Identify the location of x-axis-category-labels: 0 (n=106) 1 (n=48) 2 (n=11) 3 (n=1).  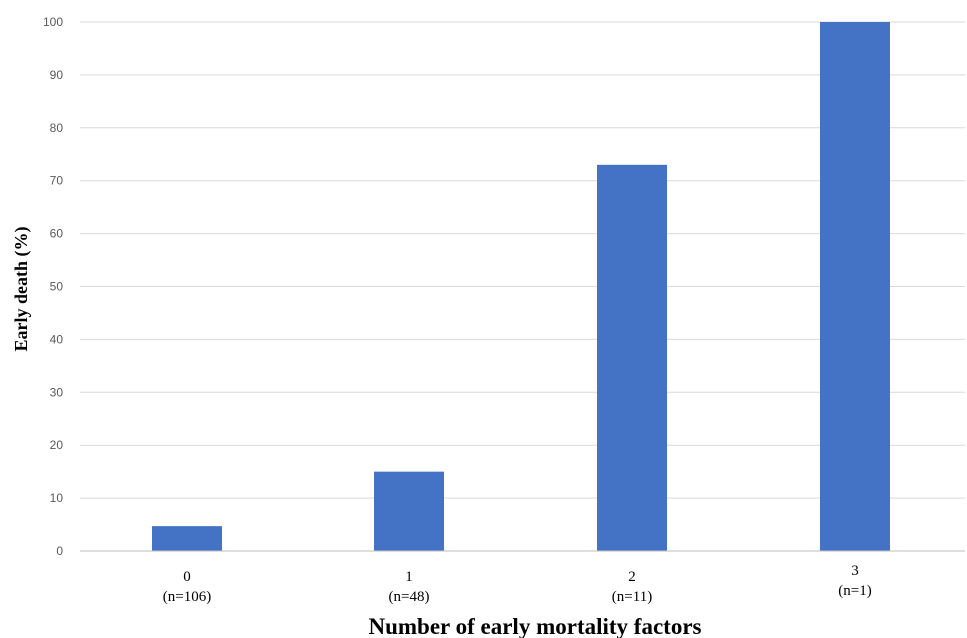
(517, 584).